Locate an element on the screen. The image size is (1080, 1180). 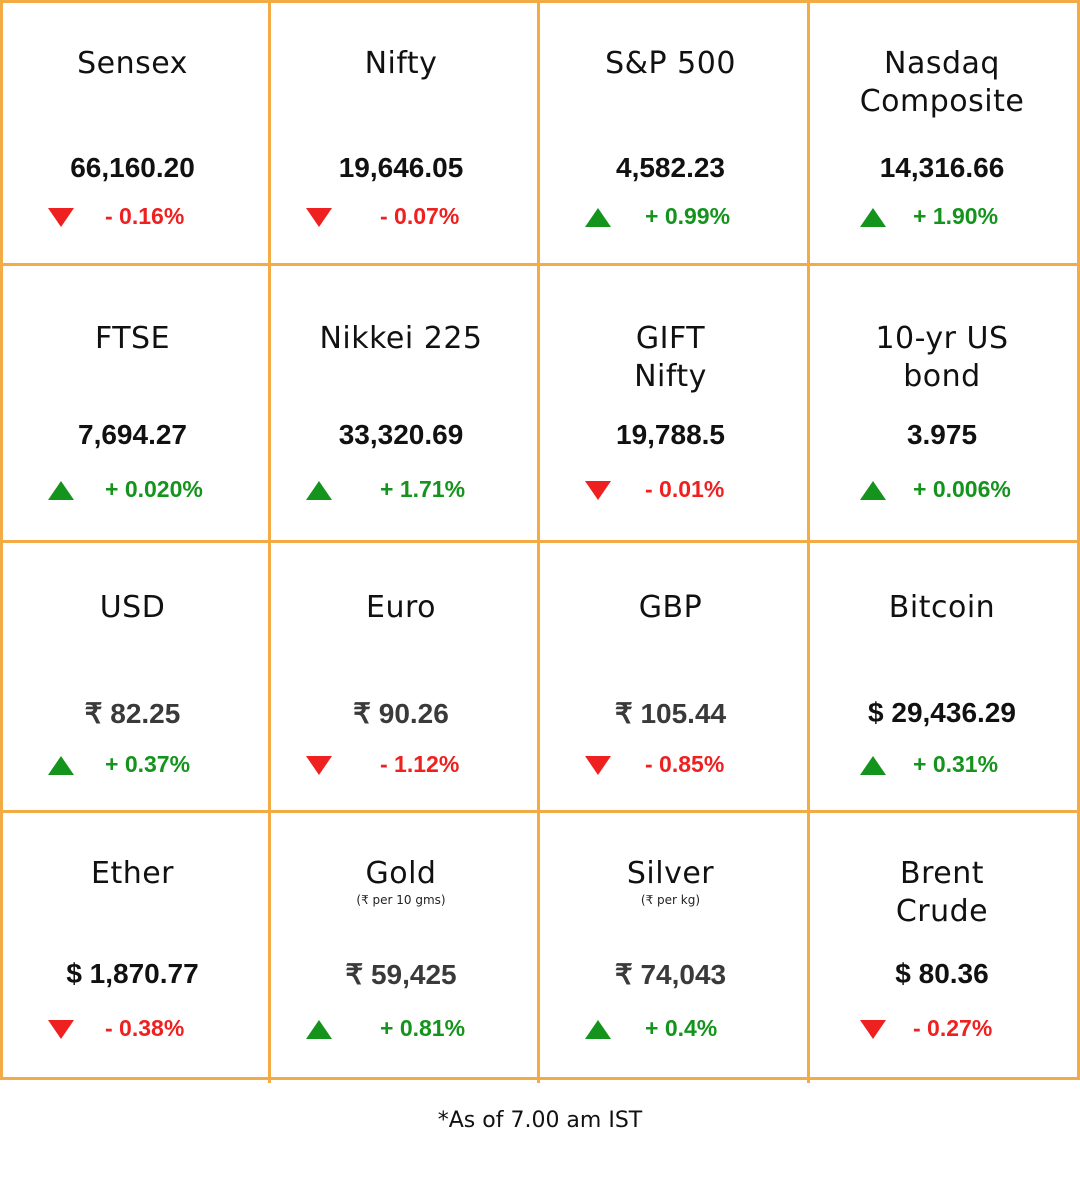
tile-change: + 1.90% is located at coordinates (956, 216).